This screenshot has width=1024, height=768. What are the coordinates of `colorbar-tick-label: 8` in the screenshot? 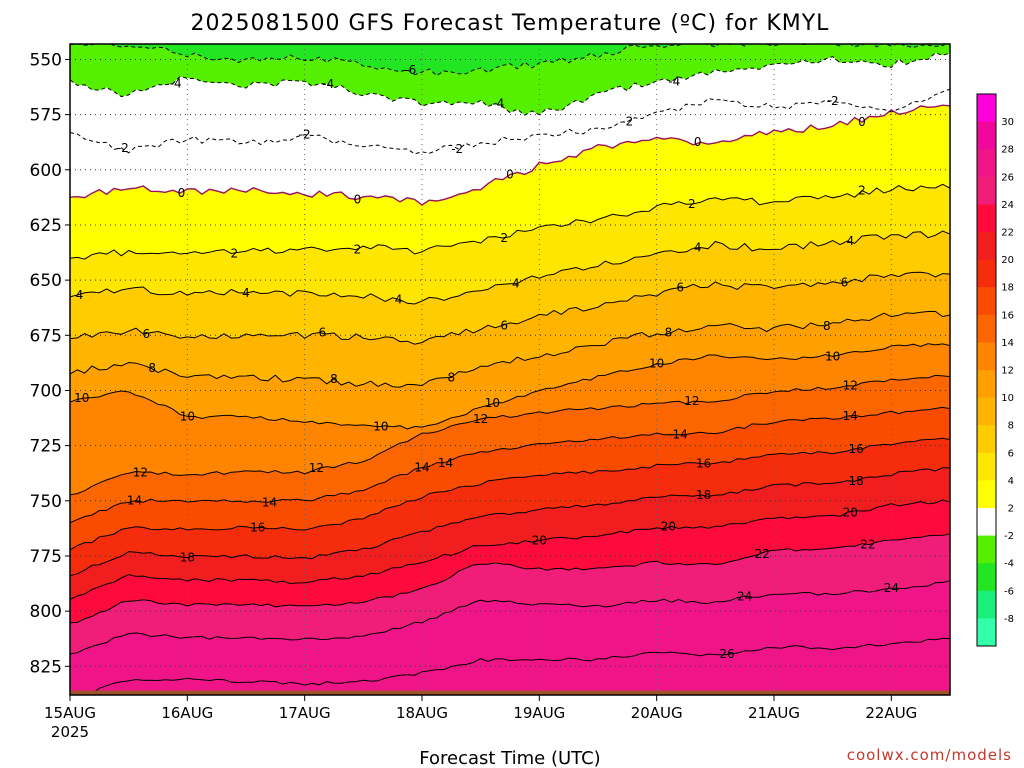 It's located at (1011, 426).